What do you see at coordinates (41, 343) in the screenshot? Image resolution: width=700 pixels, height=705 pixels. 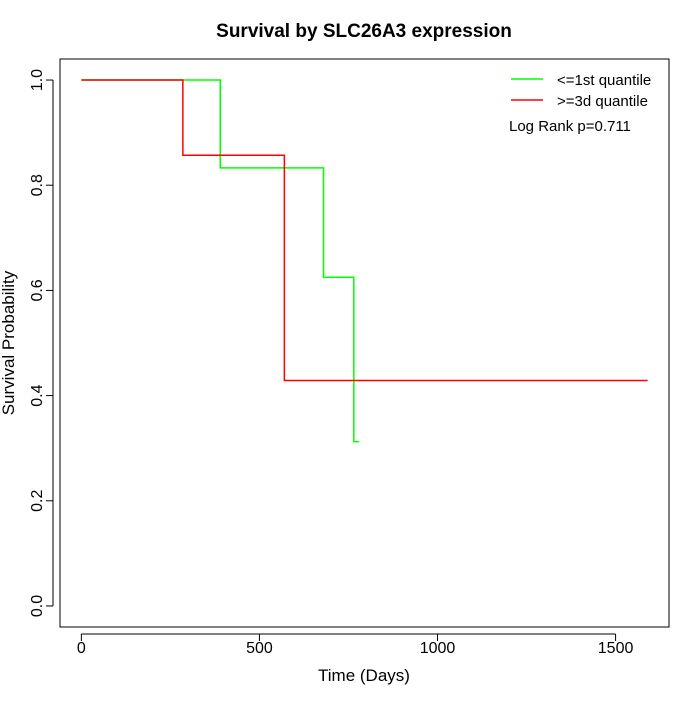 I see `y-axis: 0.0 0.2 0.4 0.6 0.8 1.0` at bounding box center [41, 343].